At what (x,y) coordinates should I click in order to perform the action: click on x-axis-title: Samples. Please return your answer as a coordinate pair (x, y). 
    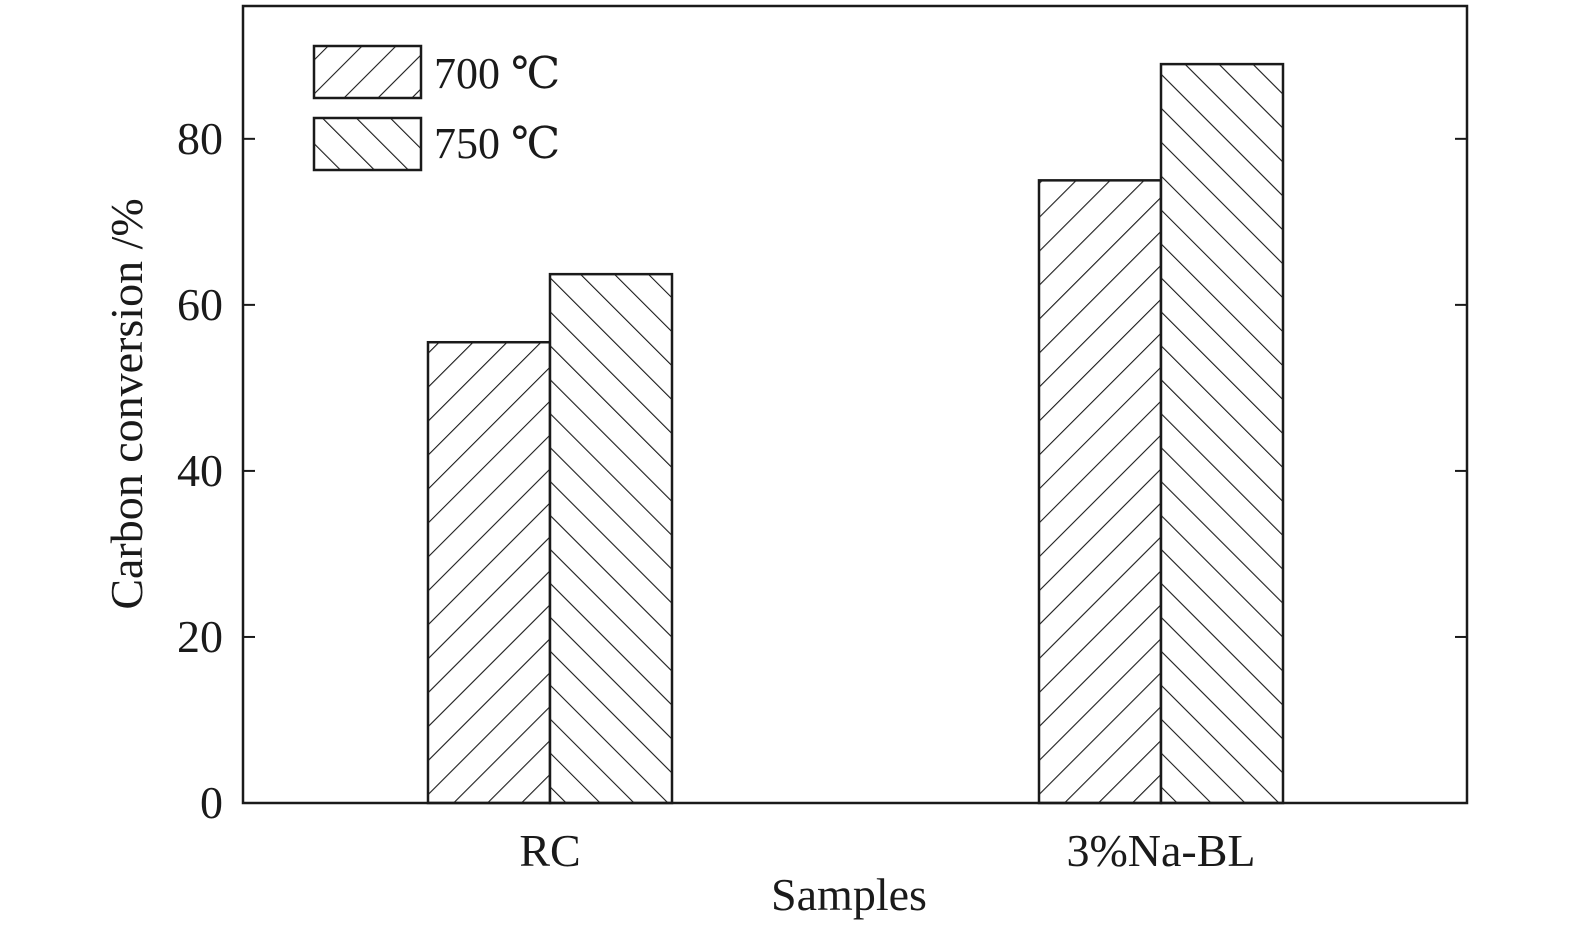
    Looking at the image, I should click on (849, 894).